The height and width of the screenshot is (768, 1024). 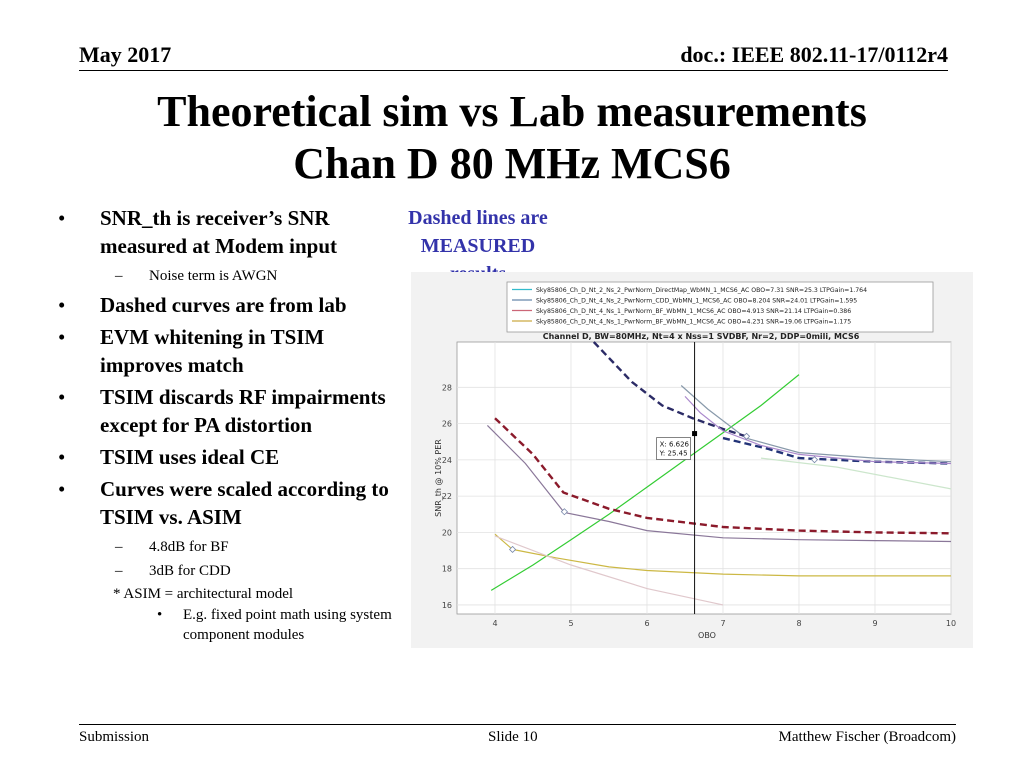 I want to click on footer-divider, so click(x=517, y=724).